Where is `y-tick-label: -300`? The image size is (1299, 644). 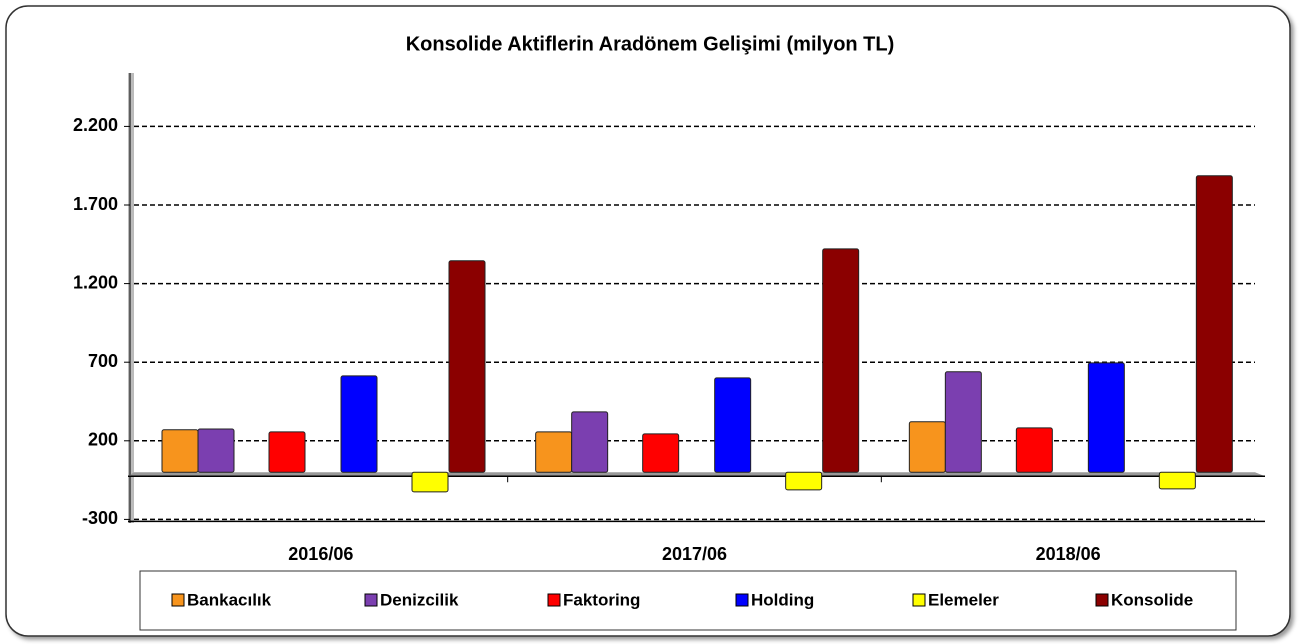 y-tick-label: -300 is located at coordinates (100, 518).